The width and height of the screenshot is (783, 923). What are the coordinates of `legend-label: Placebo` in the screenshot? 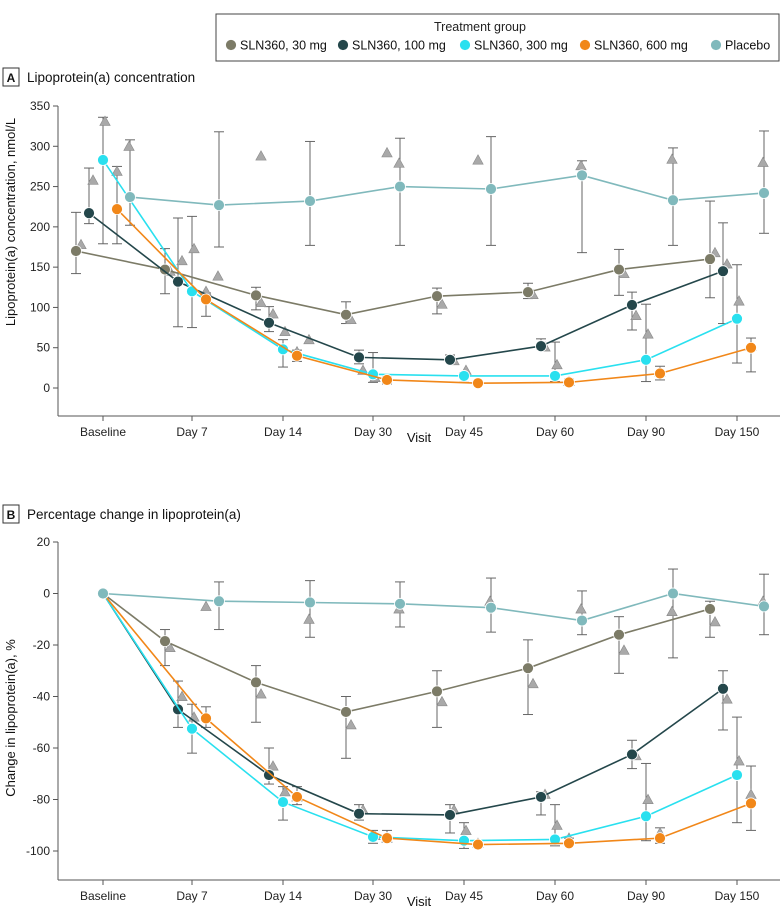 It's located at (747, 46).